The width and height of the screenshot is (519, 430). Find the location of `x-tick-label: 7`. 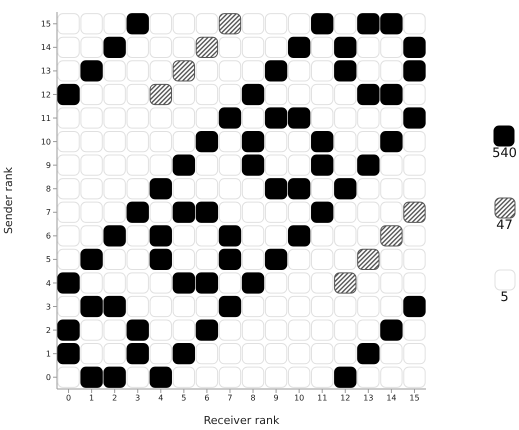

x-tick-label: 7 is located at coordinates (230, 398).